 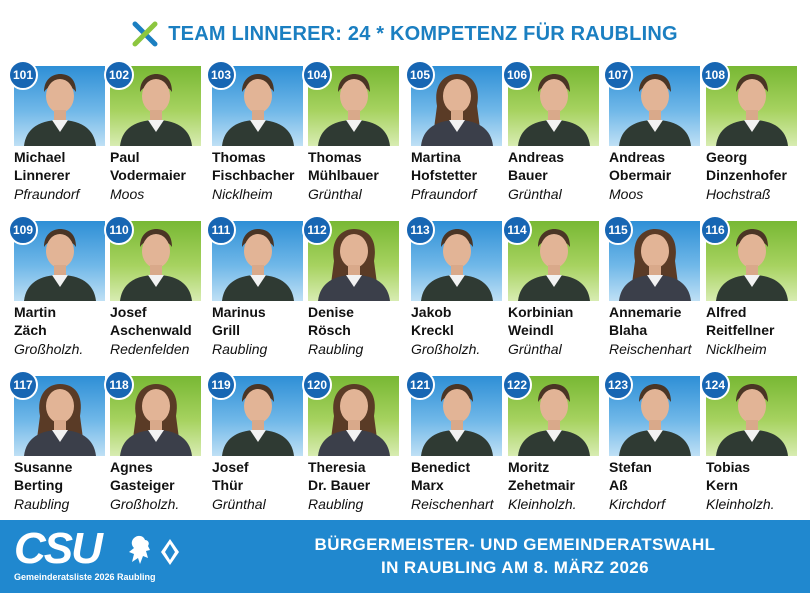 I want to click on candidate-card: 113 Jakob Kreckl Großholzh., so click(x=458, y=293).